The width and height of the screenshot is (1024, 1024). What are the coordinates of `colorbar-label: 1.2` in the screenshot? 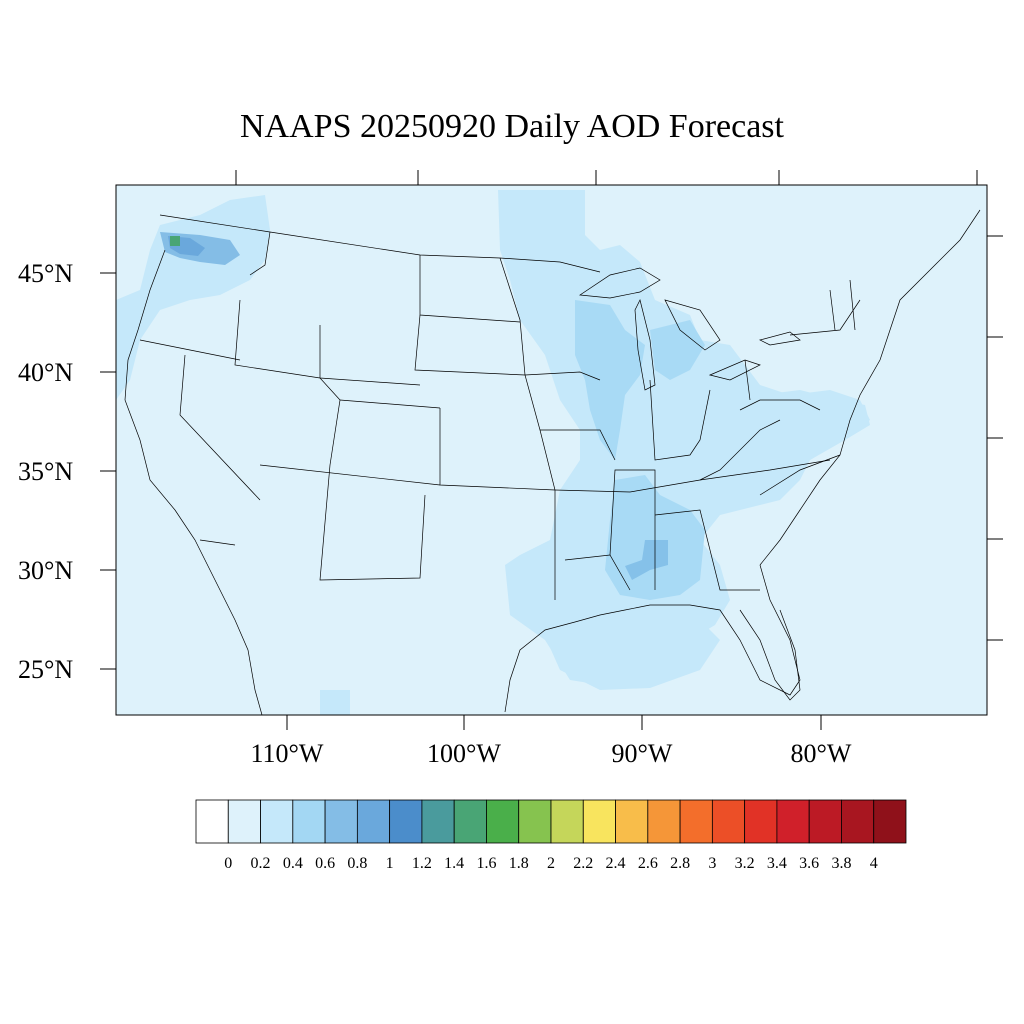 It's located at (422, 863).